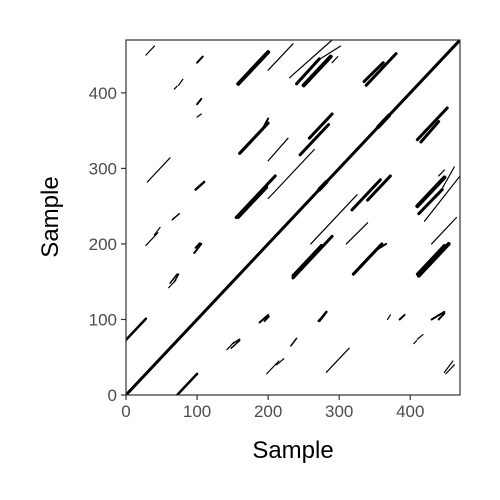  What do you see at coordinates (103, 319) in the screenshot?
I see `y-tick-label: 100` at bounding box center [103, 319].